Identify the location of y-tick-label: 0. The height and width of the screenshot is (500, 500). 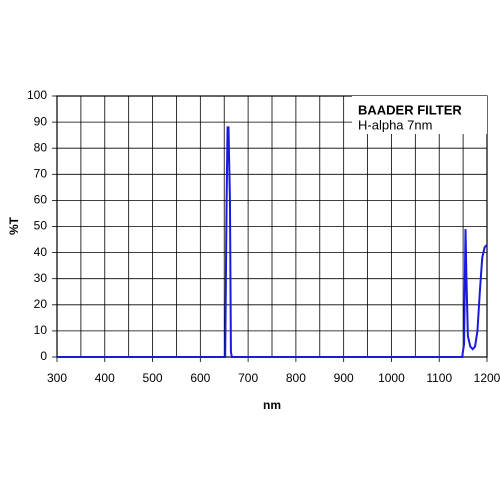
(43, 356).